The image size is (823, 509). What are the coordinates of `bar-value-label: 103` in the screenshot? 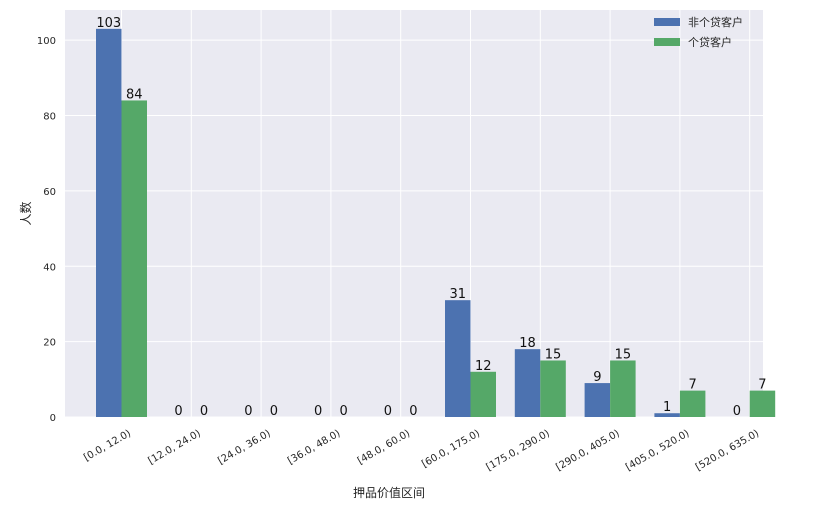 It's located at (108, 23).